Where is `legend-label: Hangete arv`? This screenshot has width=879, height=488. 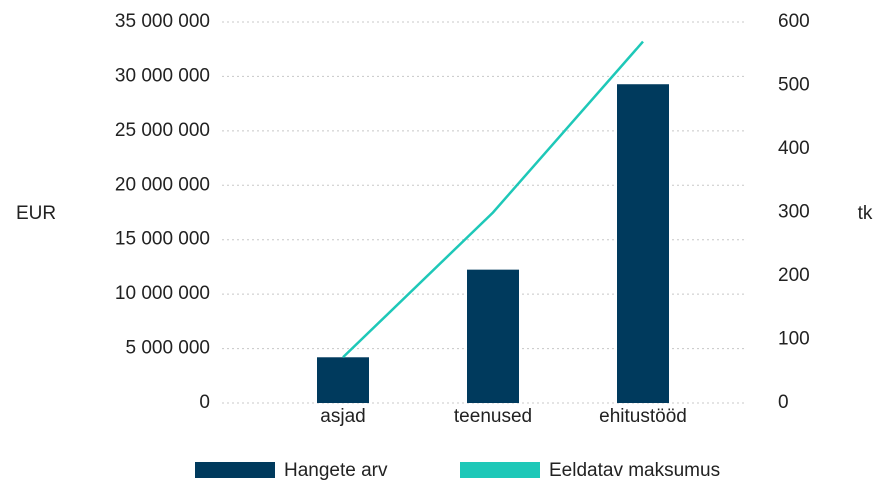 legend-label: Hangete arv is located at coordinates (336, 470).